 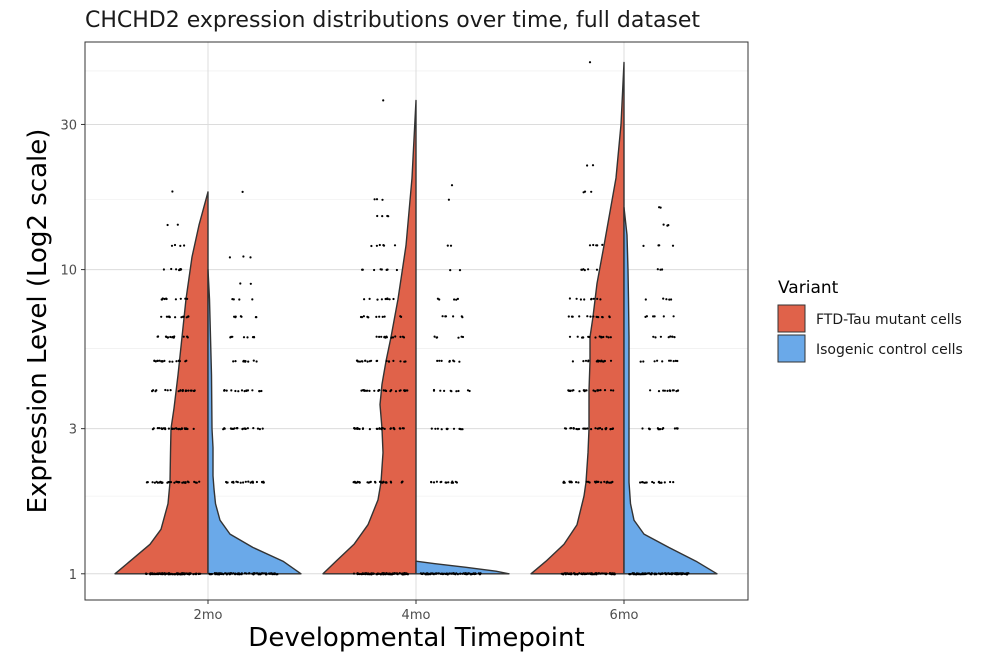 What do you see at coordinates (72, 350) in the screenshot?
I see `y-axis: 1 3 10 30` at bounding box center [72, 350].